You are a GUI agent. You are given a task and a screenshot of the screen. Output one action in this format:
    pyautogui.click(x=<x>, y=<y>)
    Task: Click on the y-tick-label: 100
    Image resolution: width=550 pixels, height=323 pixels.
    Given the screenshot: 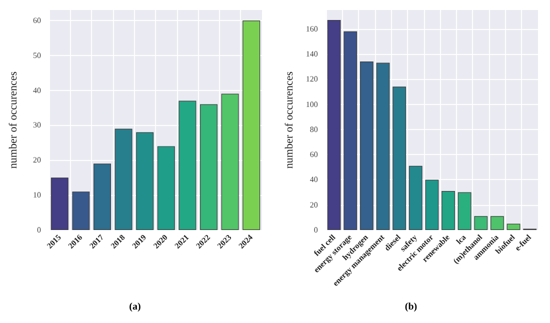 What is the action you would take?
    pyautogui.click(x=312, y=104)
    